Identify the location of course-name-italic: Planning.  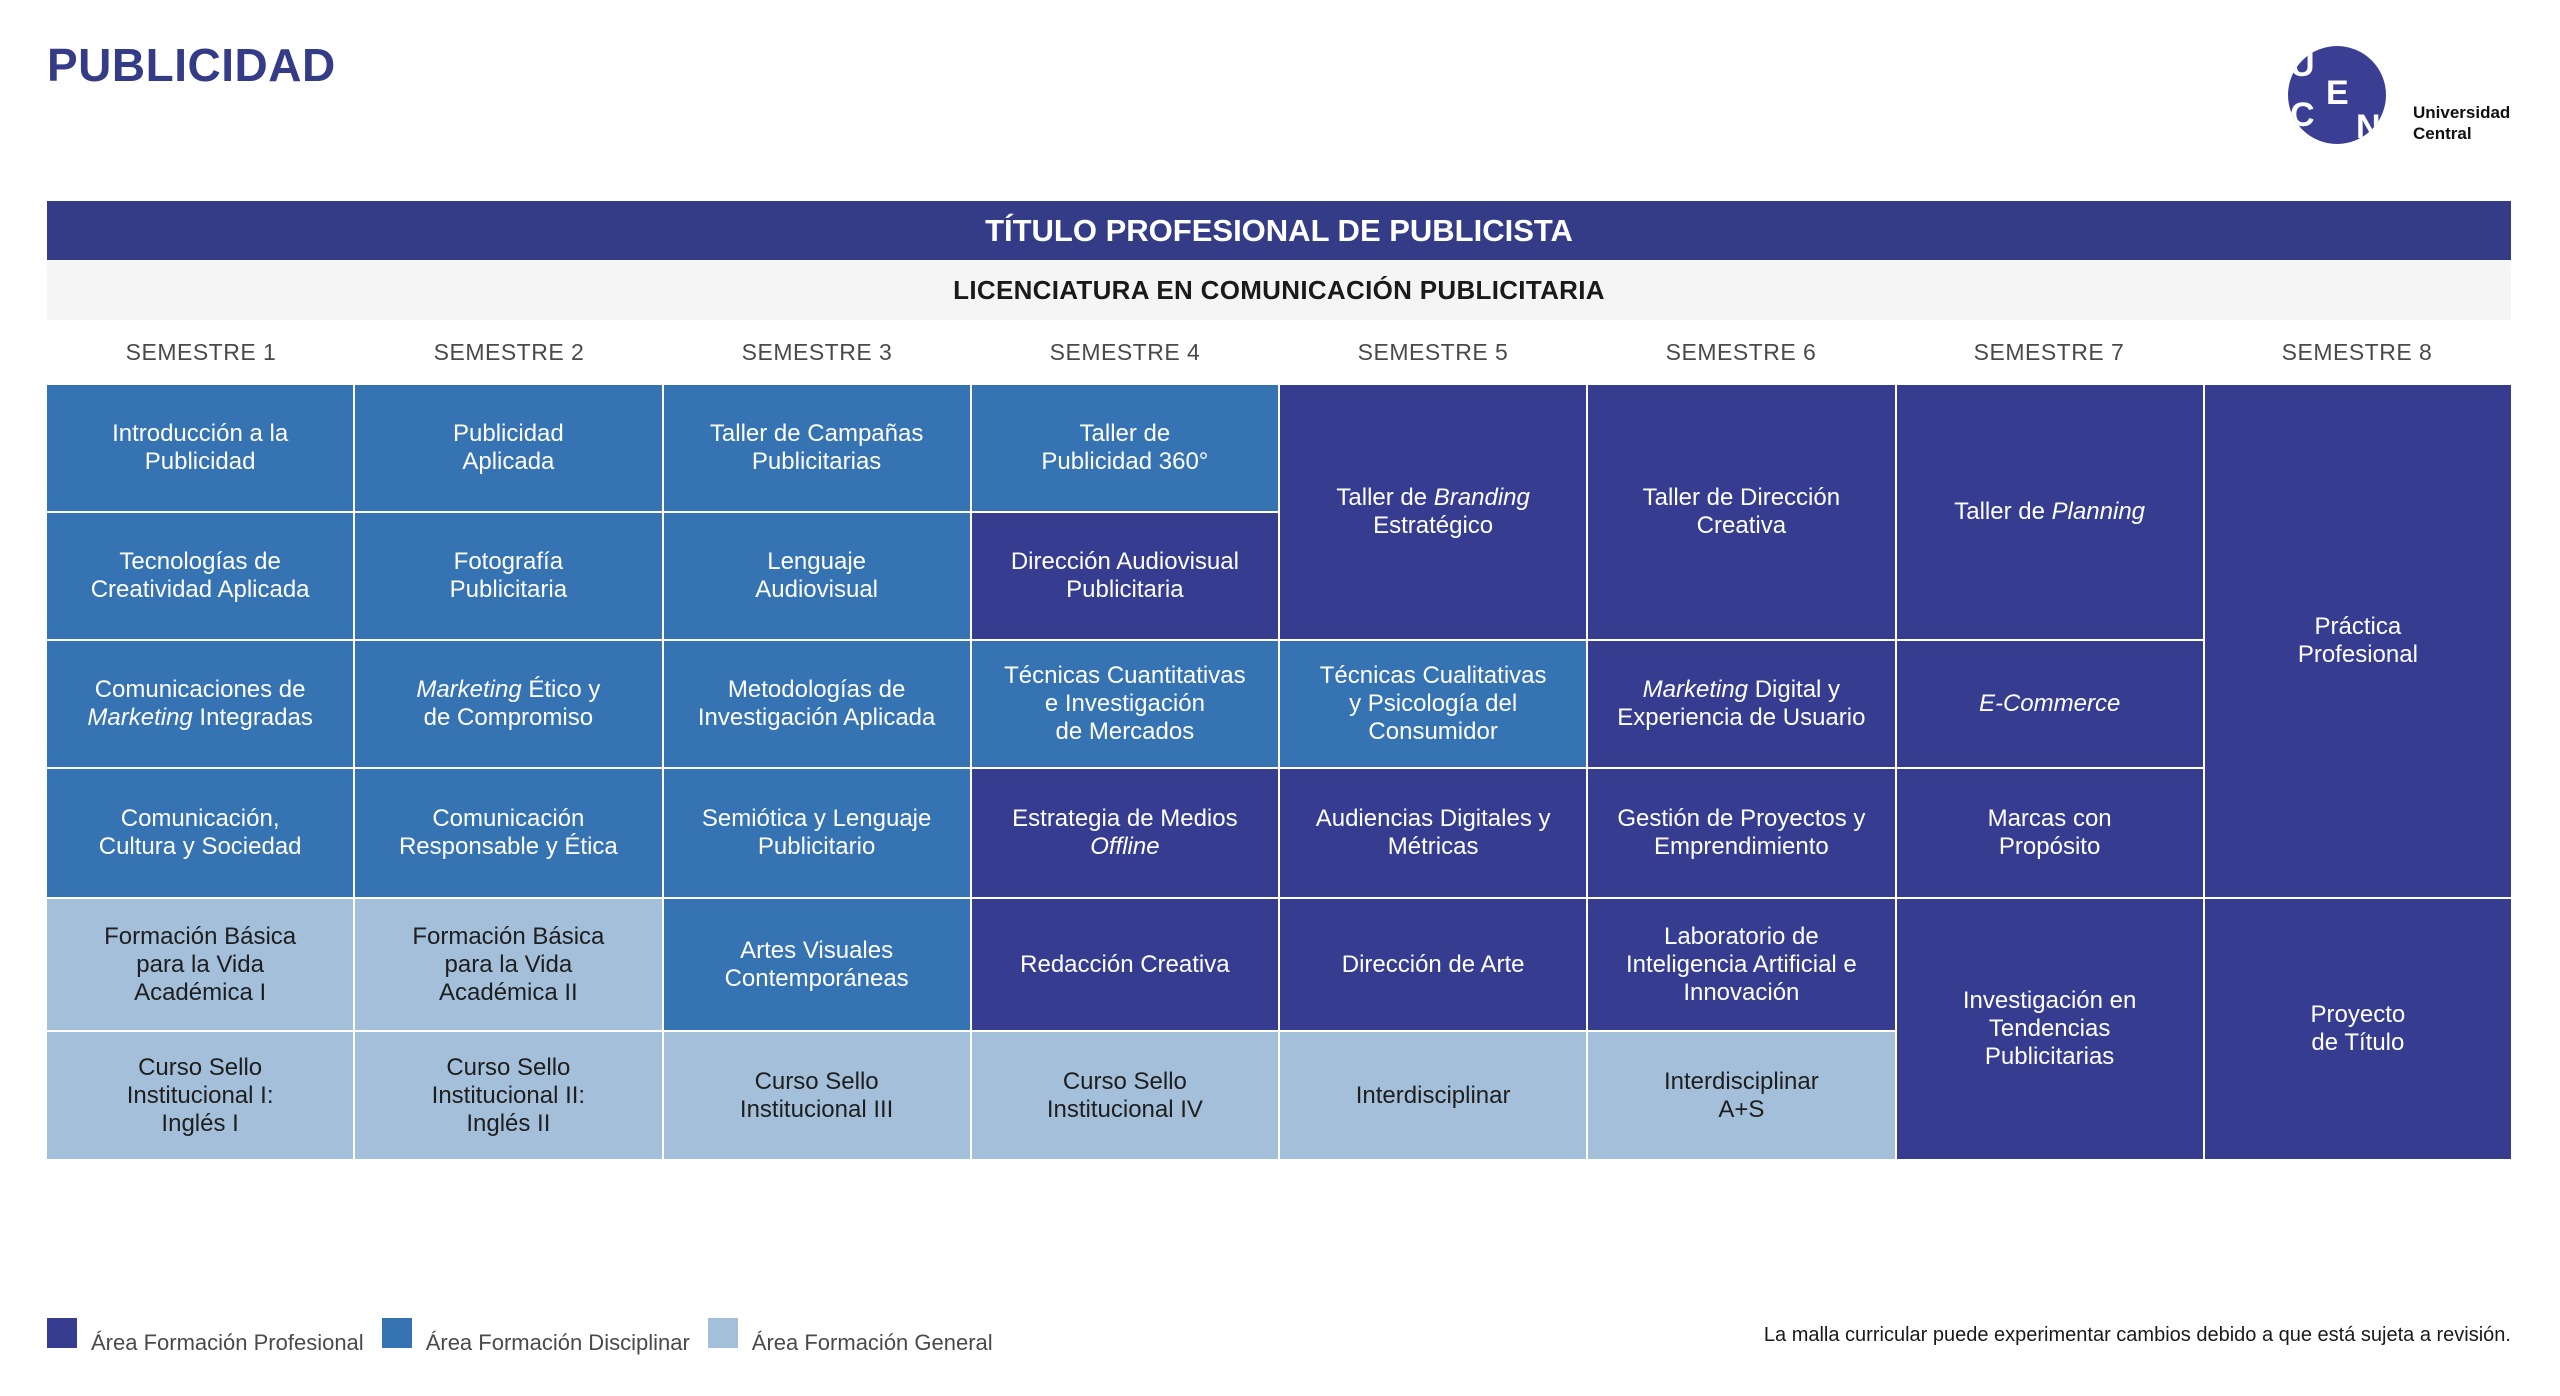
(2098, 511).